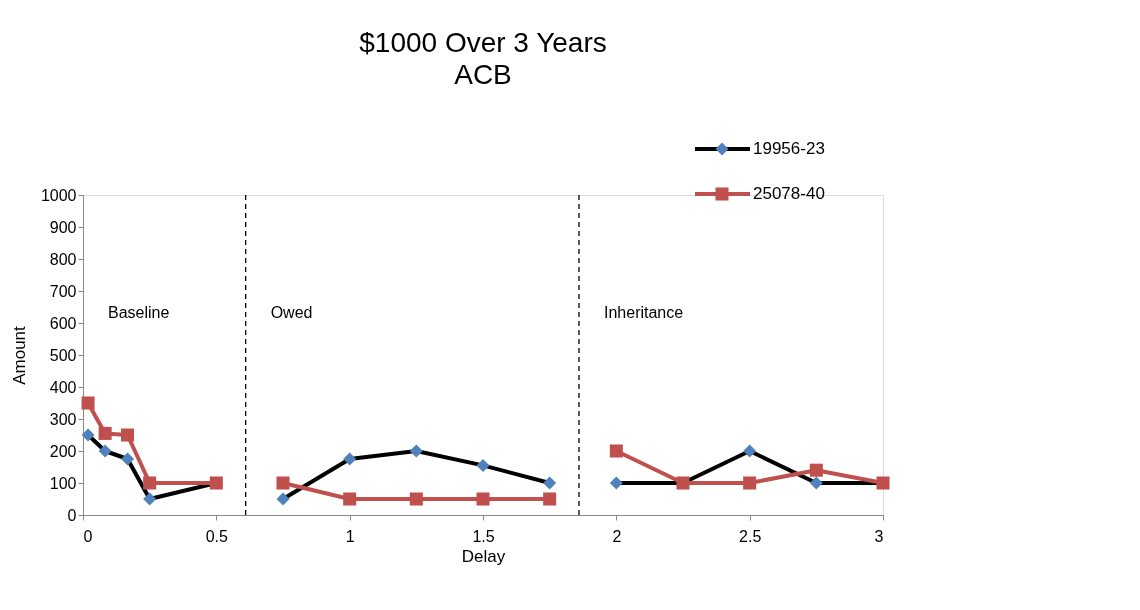 Image resolution: width=1140 pixels, height=610 pixels. Describe the element at coordinates (63, 419) in the screenshot. I see `y-tick-label: 300` at that location.